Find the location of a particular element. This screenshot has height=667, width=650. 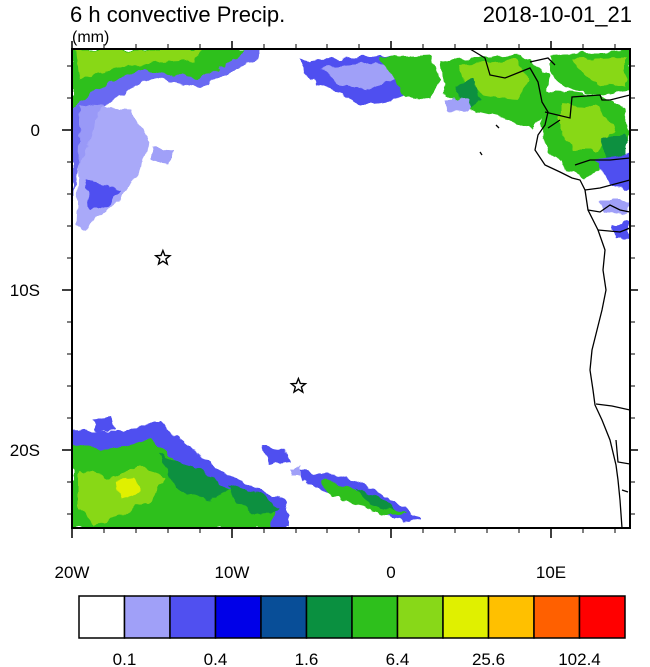

colorbar-label: 6.4 is located at coordinates (398, 658).